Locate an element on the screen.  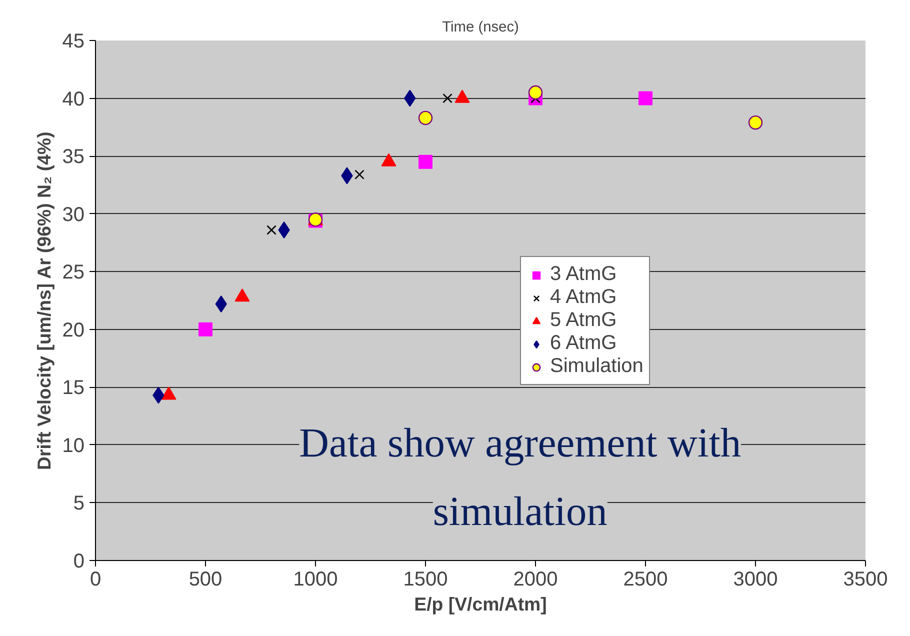
y-axis-title: Drift Velocity [um/ns] Ar (96%) N₂ (4%) is located at coordinates (43, 301).